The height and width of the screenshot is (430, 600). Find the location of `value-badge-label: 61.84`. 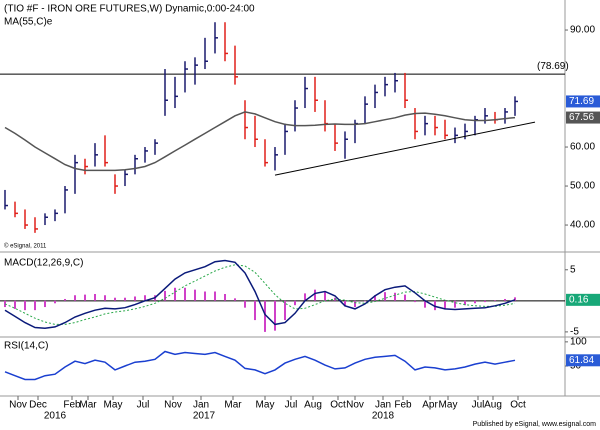

value-badge-label: 61.84 is located at coordinates (581, 360).